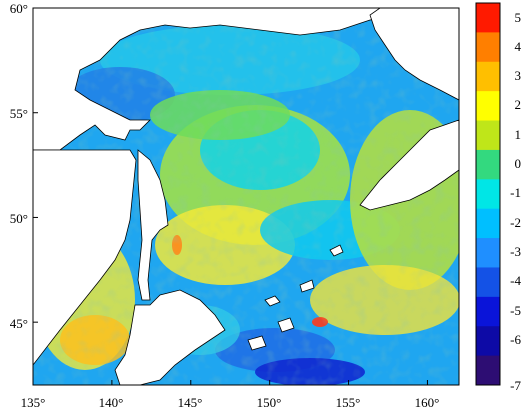 This screenshot has width=522, height=419. What do you see at coordinates (515, 385) in the screenshot?
I see `colorbar-label-neg7: -7` at bounding box center [515, 385].